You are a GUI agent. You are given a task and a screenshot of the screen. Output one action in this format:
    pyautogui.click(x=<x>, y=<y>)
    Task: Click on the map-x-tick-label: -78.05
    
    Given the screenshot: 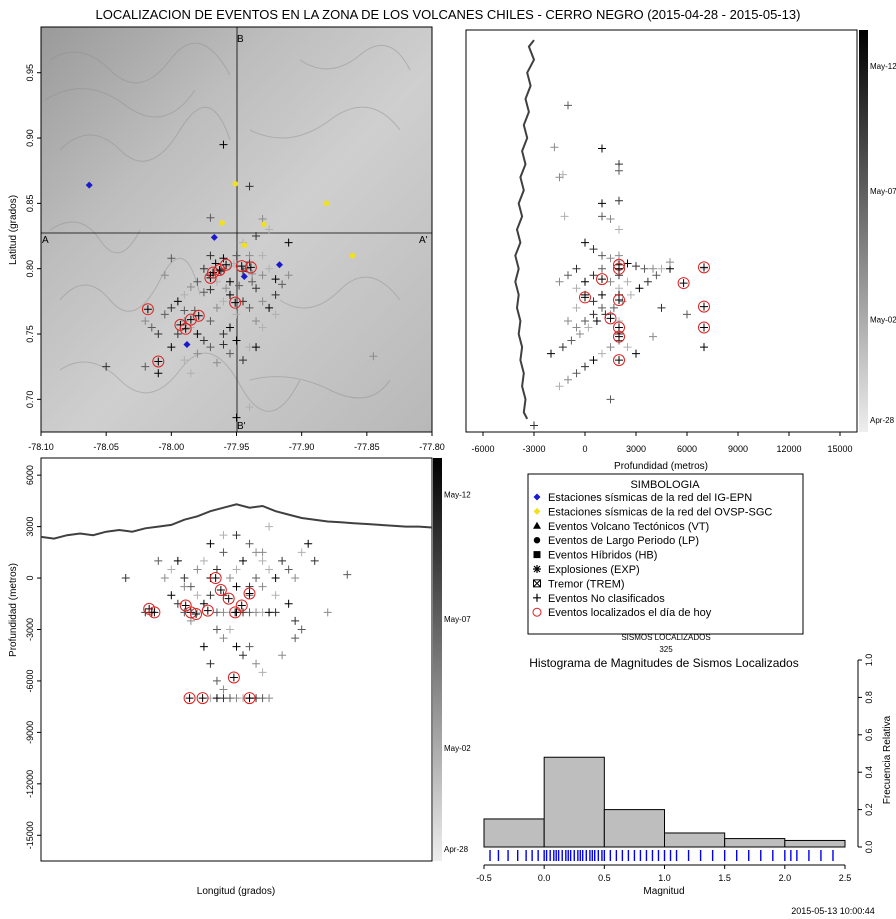 What is the action you would take?
    pyautogui.click(x=106, y=447)
    